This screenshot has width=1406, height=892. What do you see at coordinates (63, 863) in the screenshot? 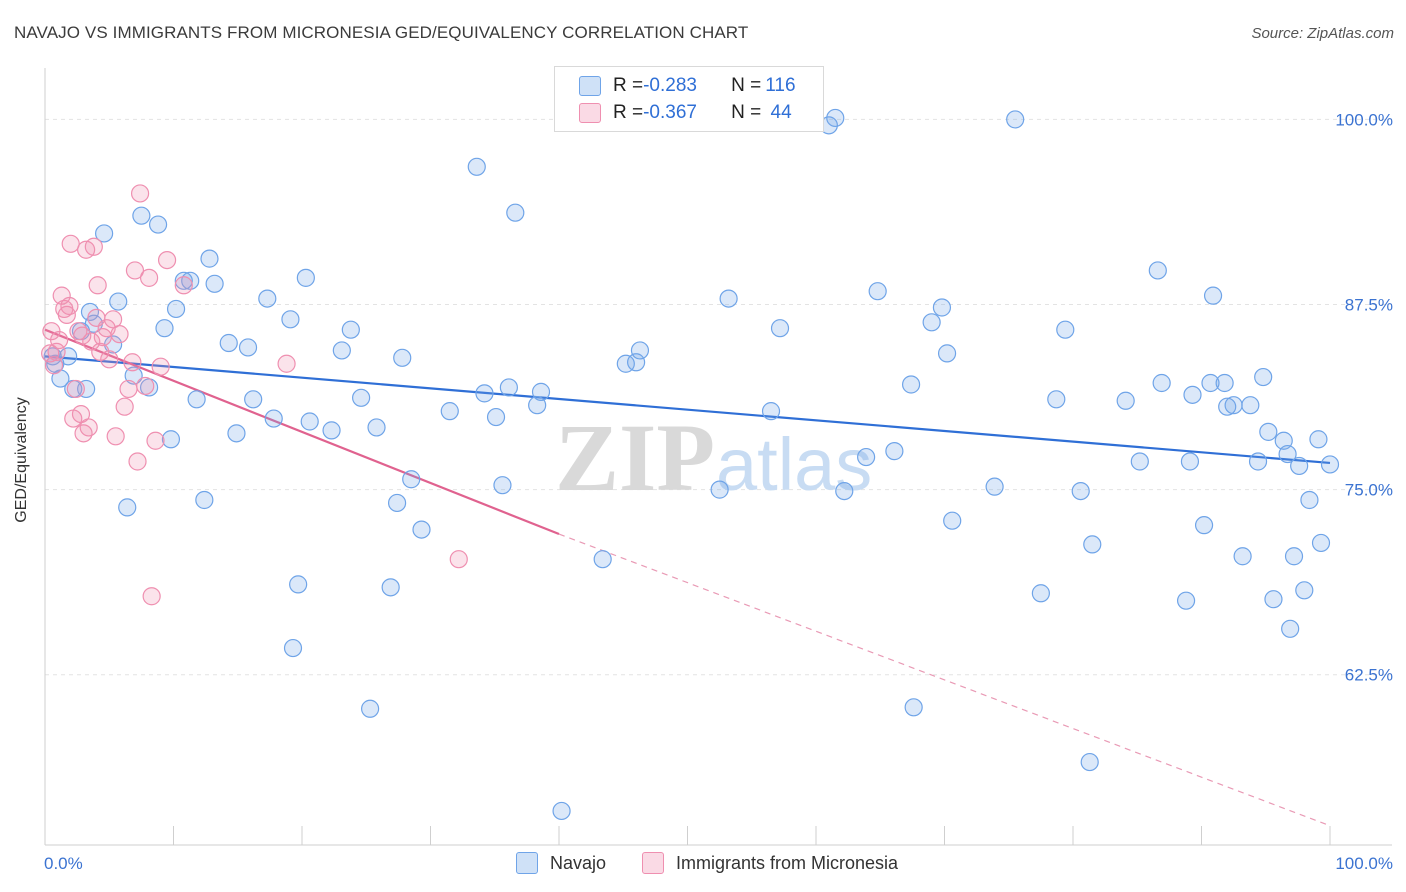
I see `x-tick-label: 0.0%` at bounding box center [63, 863].